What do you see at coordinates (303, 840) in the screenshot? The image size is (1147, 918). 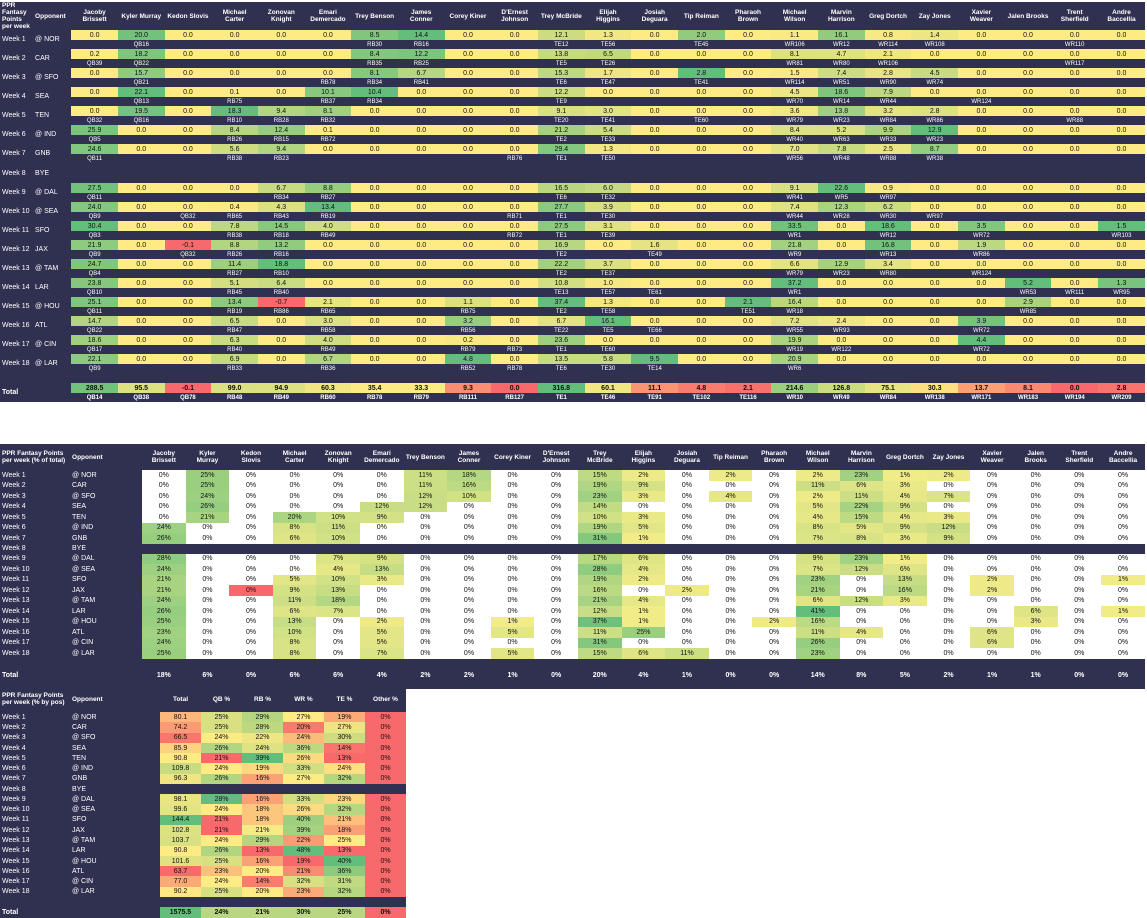 I see `position-cell: 22%` at bounding box center [303, 840].